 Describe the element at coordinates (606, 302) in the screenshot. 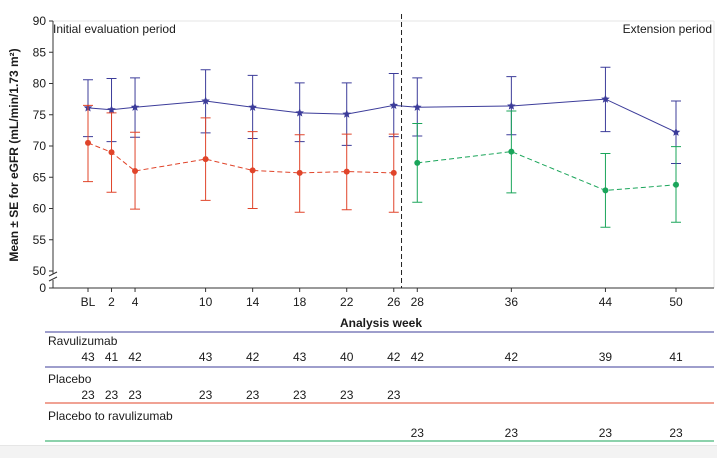

I see `x-tick-label: 44` at that location.